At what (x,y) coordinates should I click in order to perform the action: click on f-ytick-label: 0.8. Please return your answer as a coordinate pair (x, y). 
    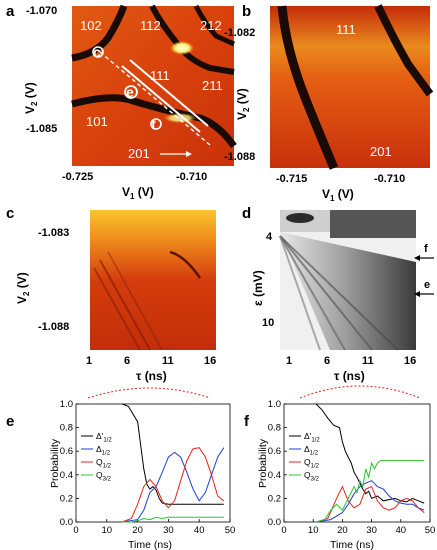
    Looking at the image, I should click on (274, 428).